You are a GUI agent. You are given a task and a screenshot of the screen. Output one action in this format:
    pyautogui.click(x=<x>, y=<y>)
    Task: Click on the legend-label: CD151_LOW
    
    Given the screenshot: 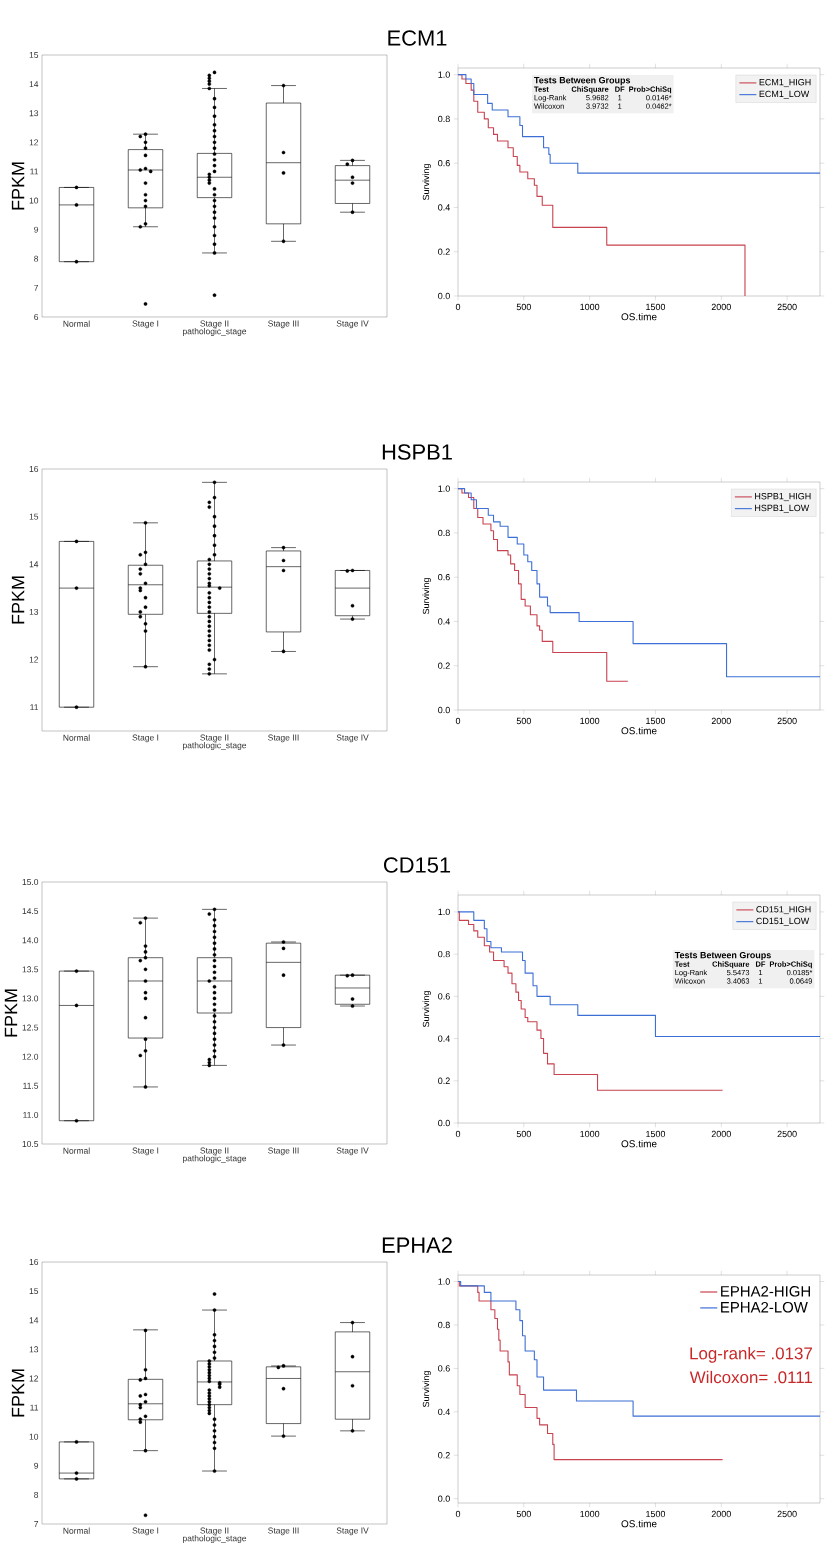 What is the action you would take?
    pyautogui.click(x=783, y=921)
    